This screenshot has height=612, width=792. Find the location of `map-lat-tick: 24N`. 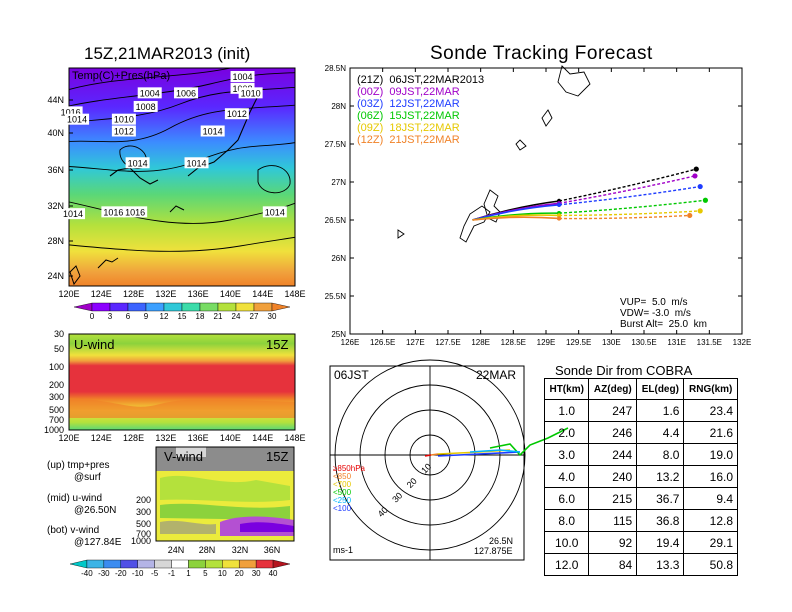

map-lat-tick: 24N is located at coordinates (55, 276).